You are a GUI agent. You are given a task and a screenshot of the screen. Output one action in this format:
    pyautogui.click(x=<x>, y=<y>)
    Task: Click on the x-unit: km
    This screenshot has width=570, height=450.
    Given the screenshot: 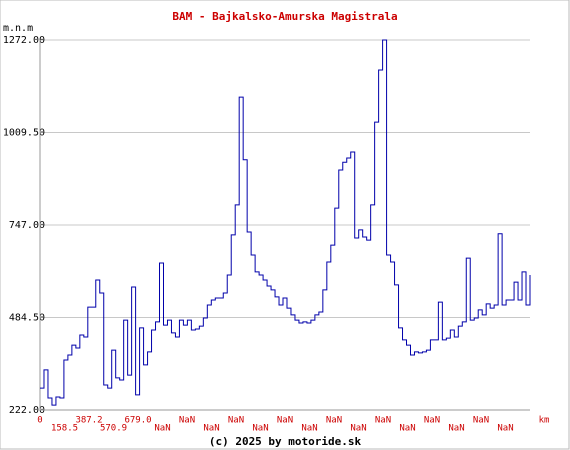 What is the action you would take?
    pyautogui.click(x=544, y=421)
    